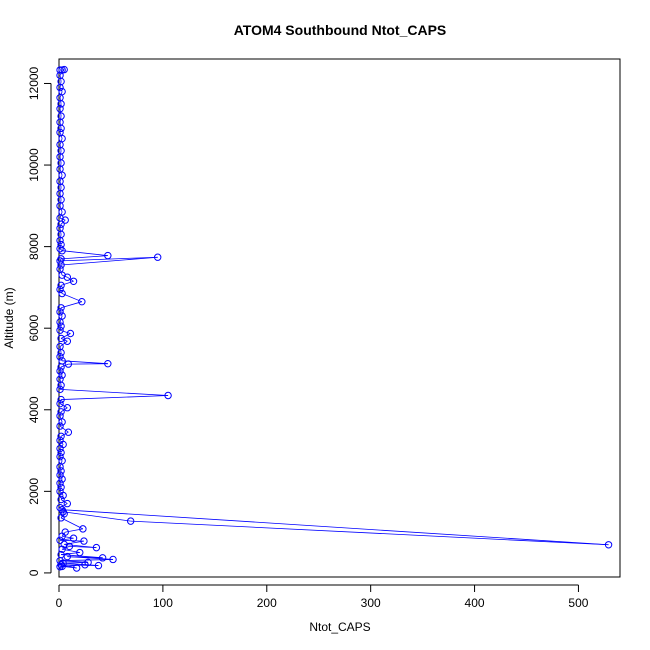  I want to click on y-axis: 0 2000 4000 6000 8000 10000 12000, so click(39, 321).